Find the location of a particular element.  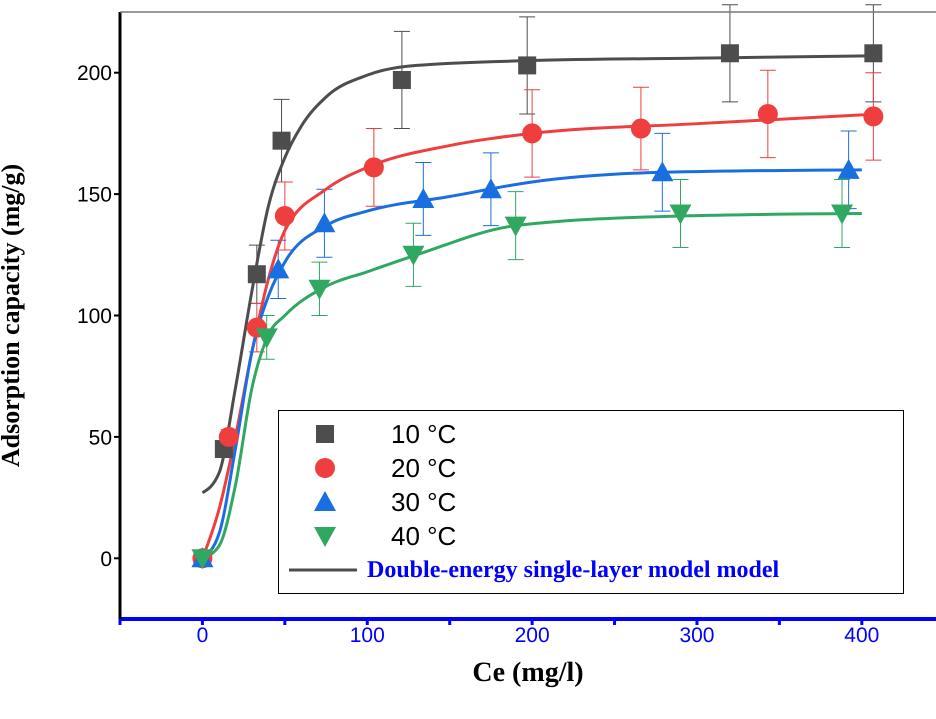

y-axis-title: Adsorption capacity (mg/g) is located at coordinates (13, 316).